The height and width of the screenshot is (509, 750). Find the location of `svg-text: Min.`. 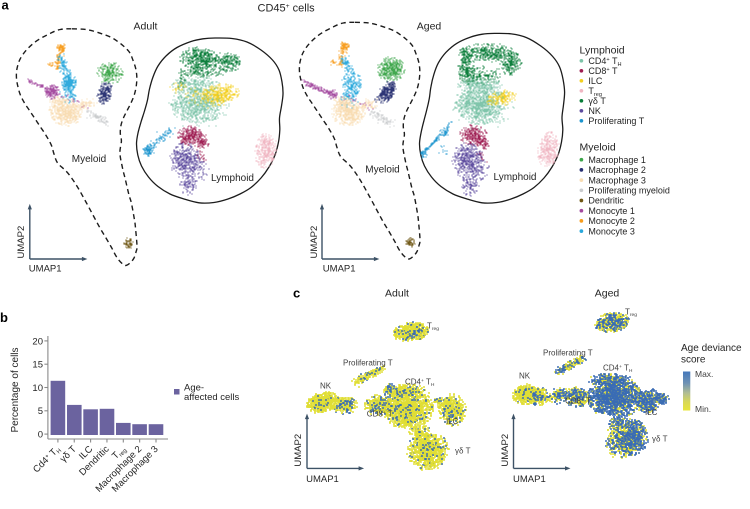

svg-text: Min. is located at coordinates (703, 409).